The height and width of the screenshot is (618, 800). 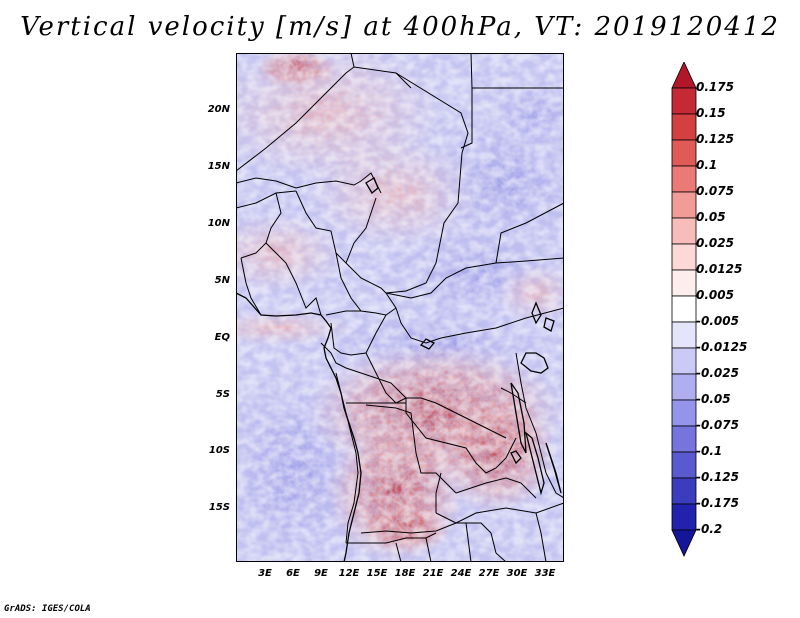 What do you see at coordinates (218, 223) in the screenshot?
I see `lat-label-10n: 10N` at bounding box center [218, 223].